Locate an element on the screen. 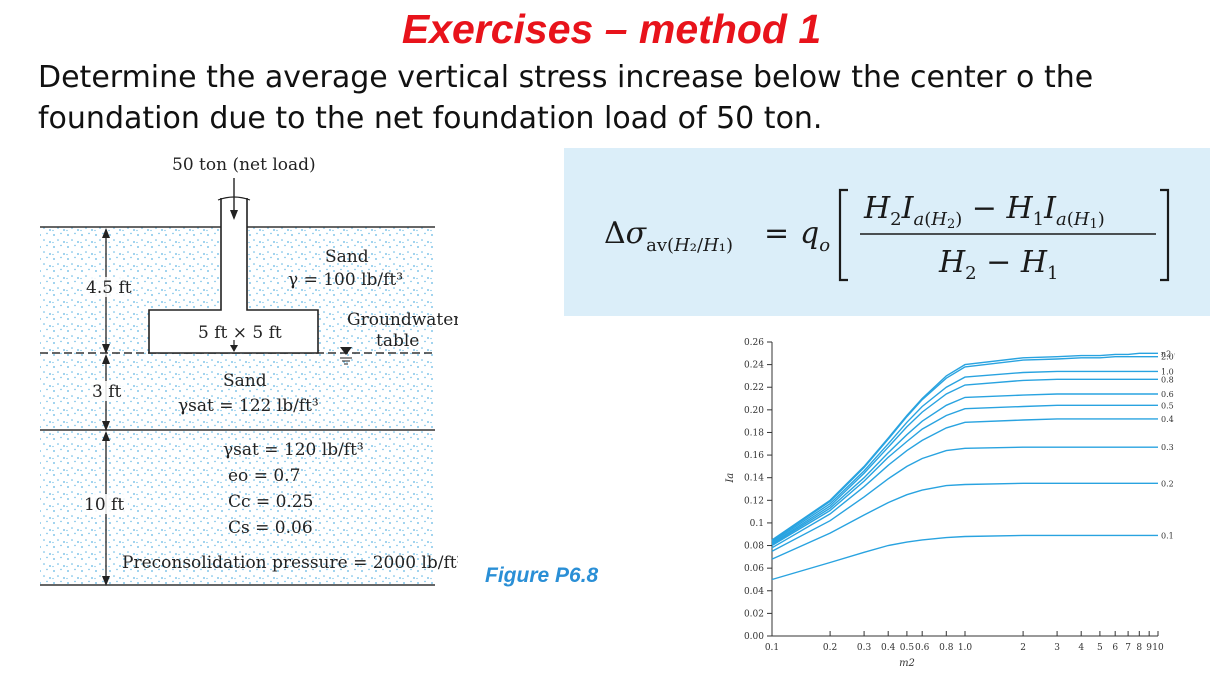 The image size is (1223, 683). y-tick-label: 0.18 is located at coordinates (754, 433).